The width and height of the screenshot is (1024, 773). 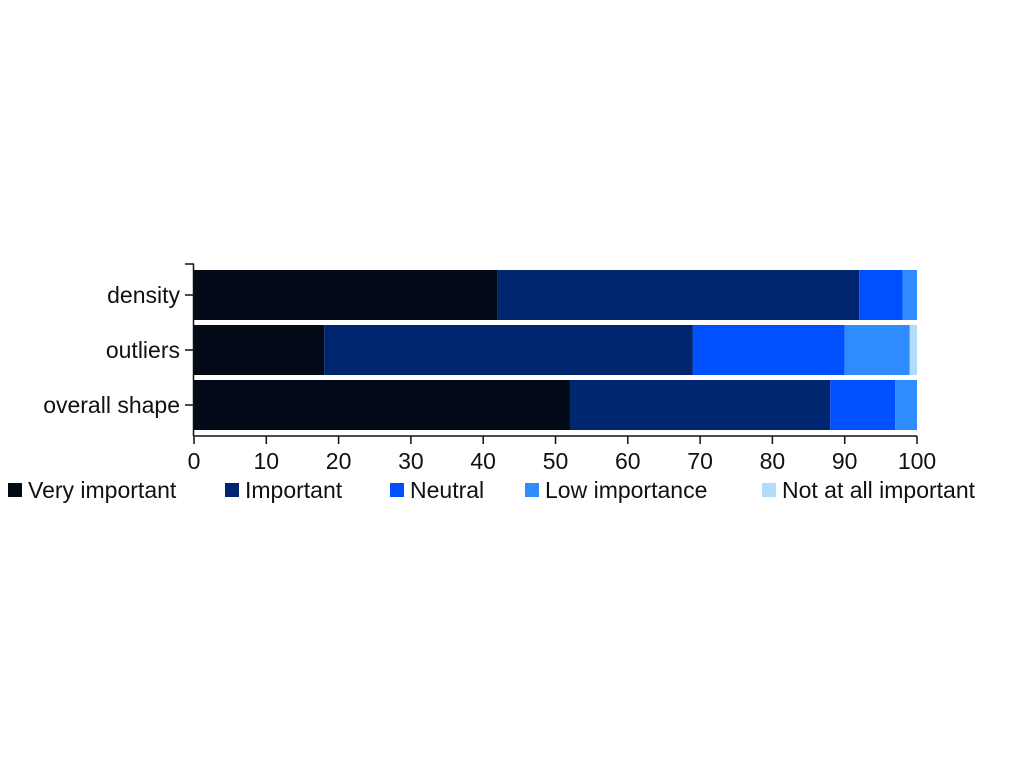 I want to click on category-label-overall-shape: overall shape, so click(x=111, y=405).